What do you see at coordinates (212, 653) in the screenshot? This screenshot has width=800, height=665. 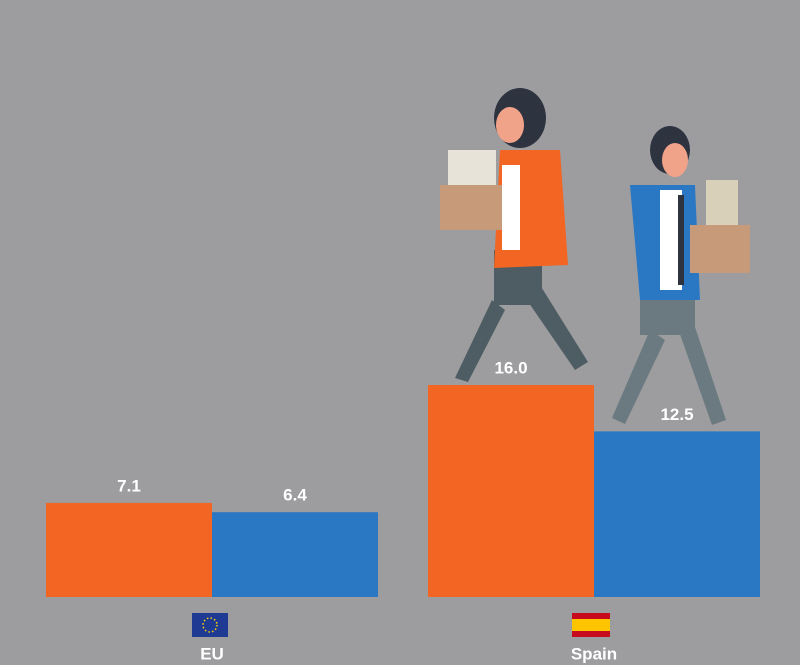 I see `category-label: EU` at bounding box center [212, 653].